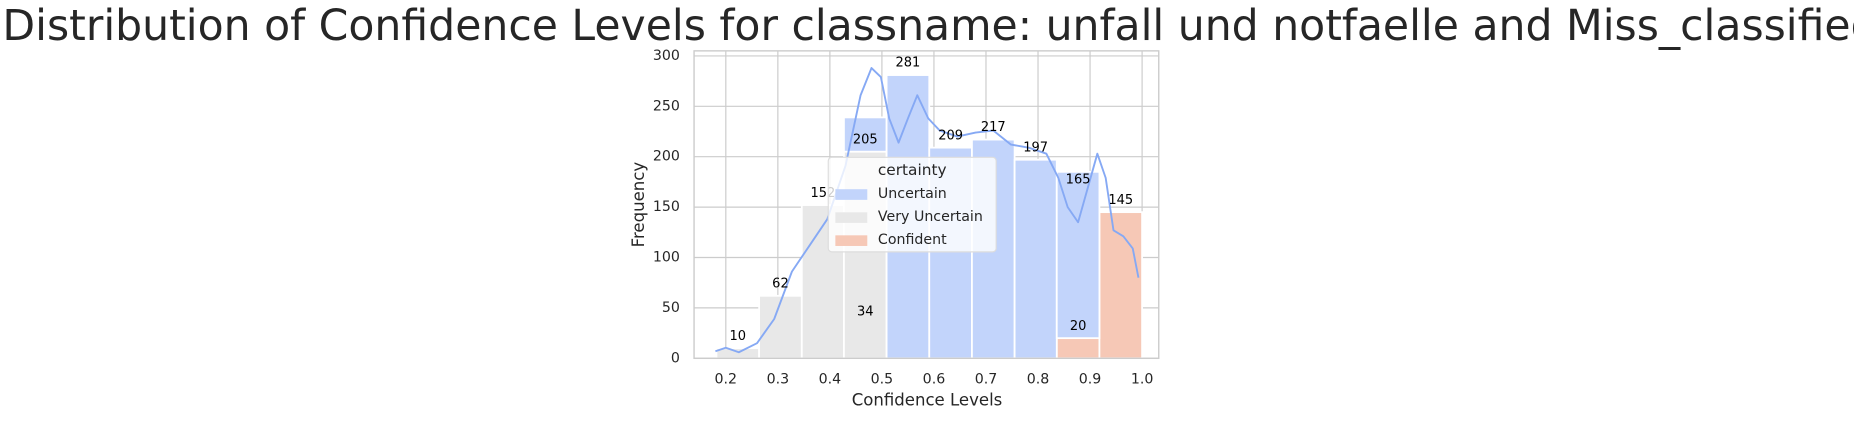 Image resolution: width=1854 pixels, height=421 pixels. I want to click on value-label: 197, so click(1035, 147).